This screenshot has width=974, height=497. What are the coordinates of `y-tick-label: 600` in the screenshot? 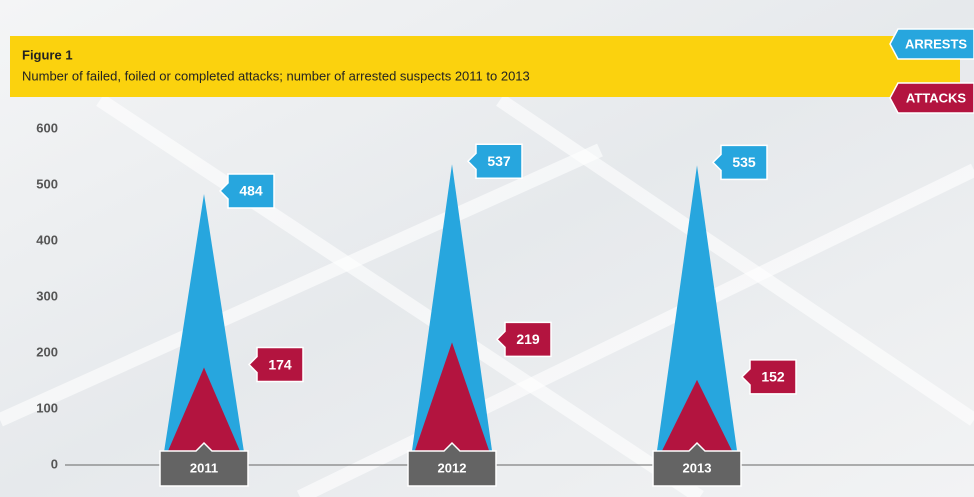 It's located at (47, 127).